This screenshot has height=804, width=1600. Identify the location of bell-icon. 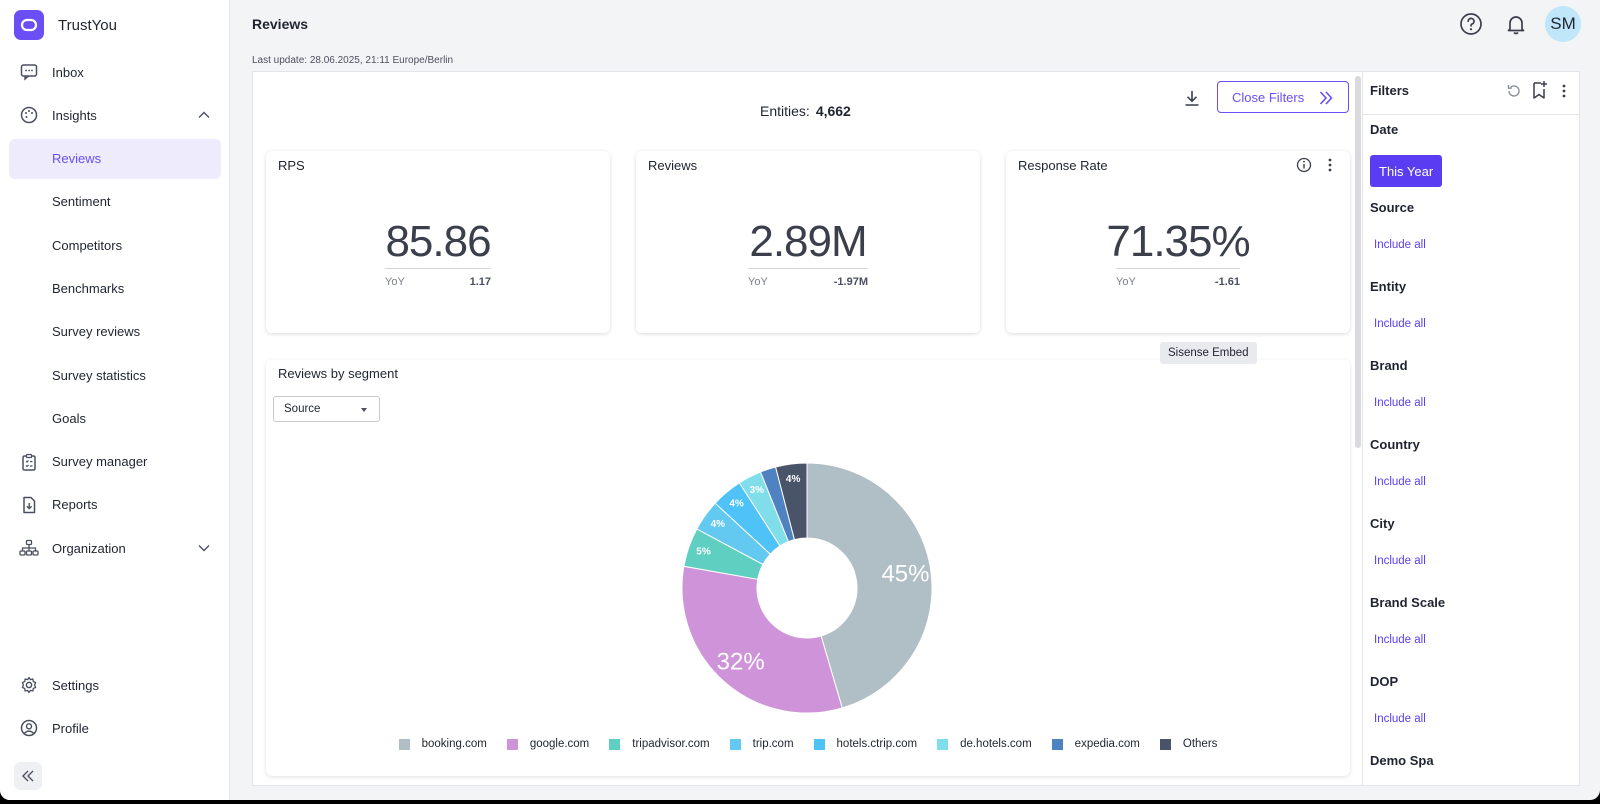
(1516, 24).